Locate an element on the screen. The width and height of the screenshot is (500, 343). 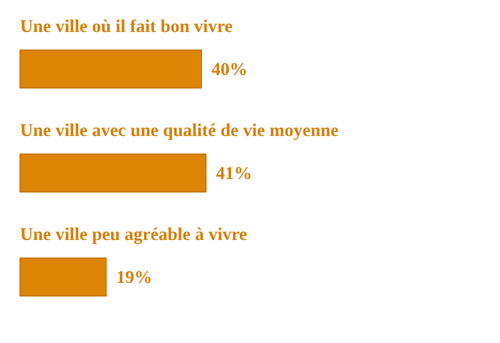
data-label: 41% is located at coordinates (234, 173).